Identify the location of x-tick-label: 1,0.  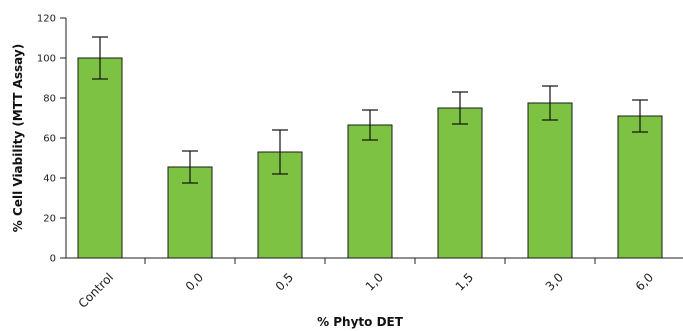
(374, 281).